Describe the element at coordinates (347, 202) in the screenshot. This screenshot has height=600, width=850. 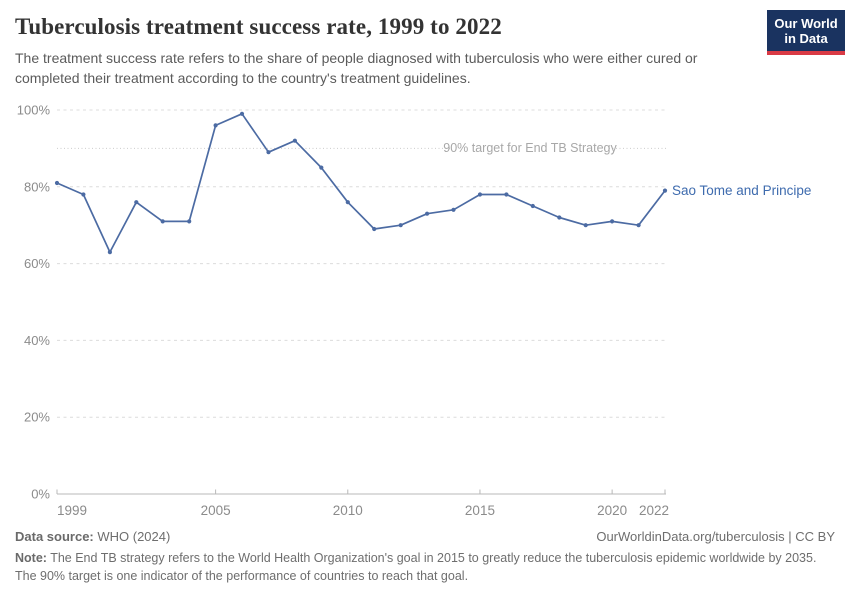
I see `data-point-2010` at that location.